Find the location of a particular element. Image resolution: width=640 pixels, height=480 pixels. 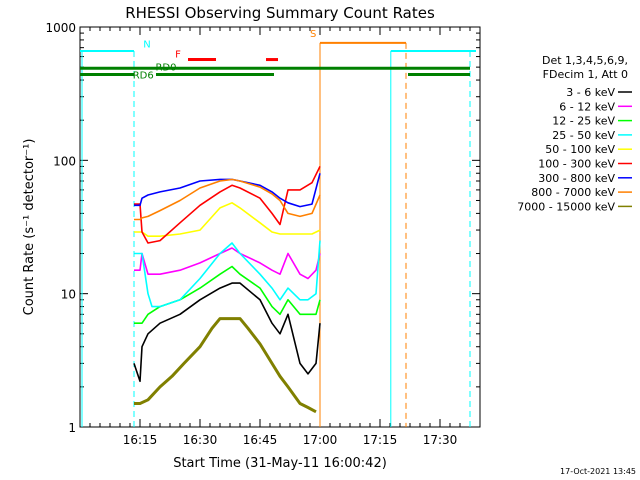

y-tick-label: 1000 is located at coordinates (60, 28).